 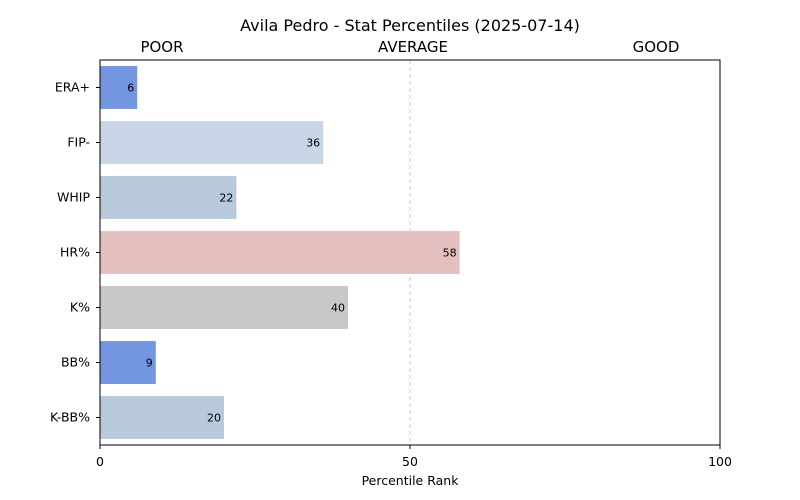 What do you see at coordinates (75, 362) in the screenshot?
I see `y-tick-label: BB%` at bounding box center [75, 362].